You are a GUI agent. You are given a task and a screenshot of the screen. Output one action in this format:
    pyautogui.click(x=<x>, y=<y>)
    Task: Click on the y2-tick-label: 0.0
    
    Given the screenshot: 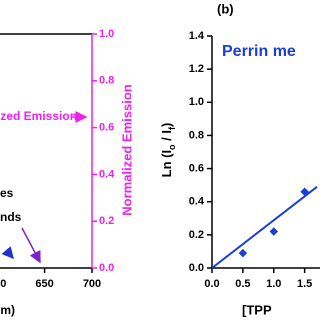 What is the action you would take?
    pyautogui.click(x=106, y=268)
    